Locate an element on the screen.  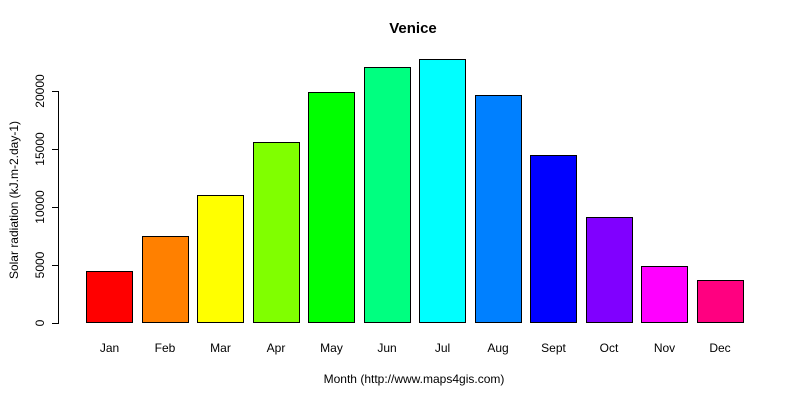
x-tick-label-mar: Mar is located at coordinates (220, 348).